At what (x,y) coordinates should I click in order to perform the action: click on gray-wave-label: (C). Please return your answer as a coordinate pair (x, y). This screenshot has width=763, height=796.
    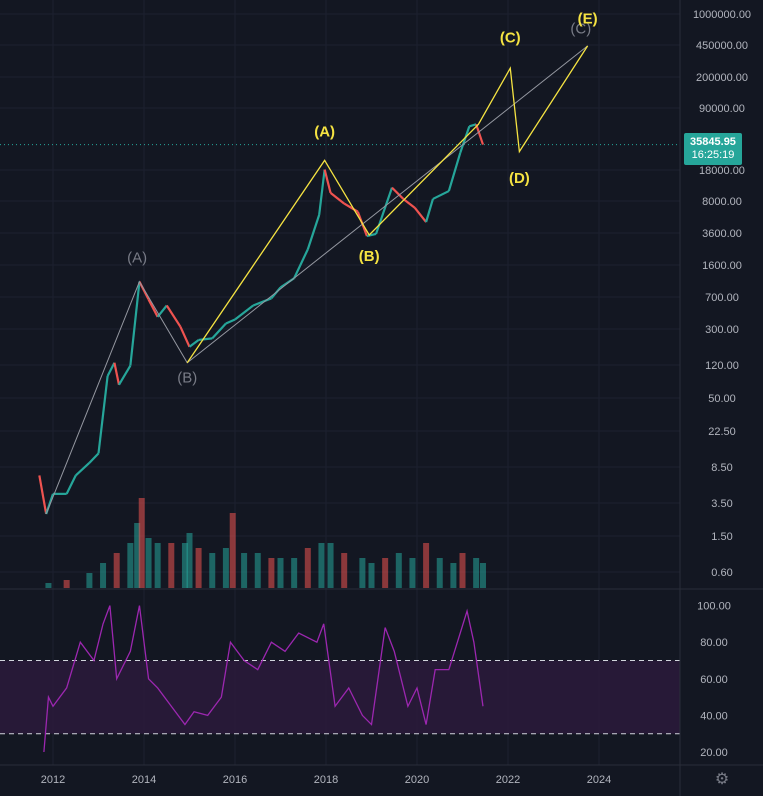
    Looking at the image, I should click on (580, 29).